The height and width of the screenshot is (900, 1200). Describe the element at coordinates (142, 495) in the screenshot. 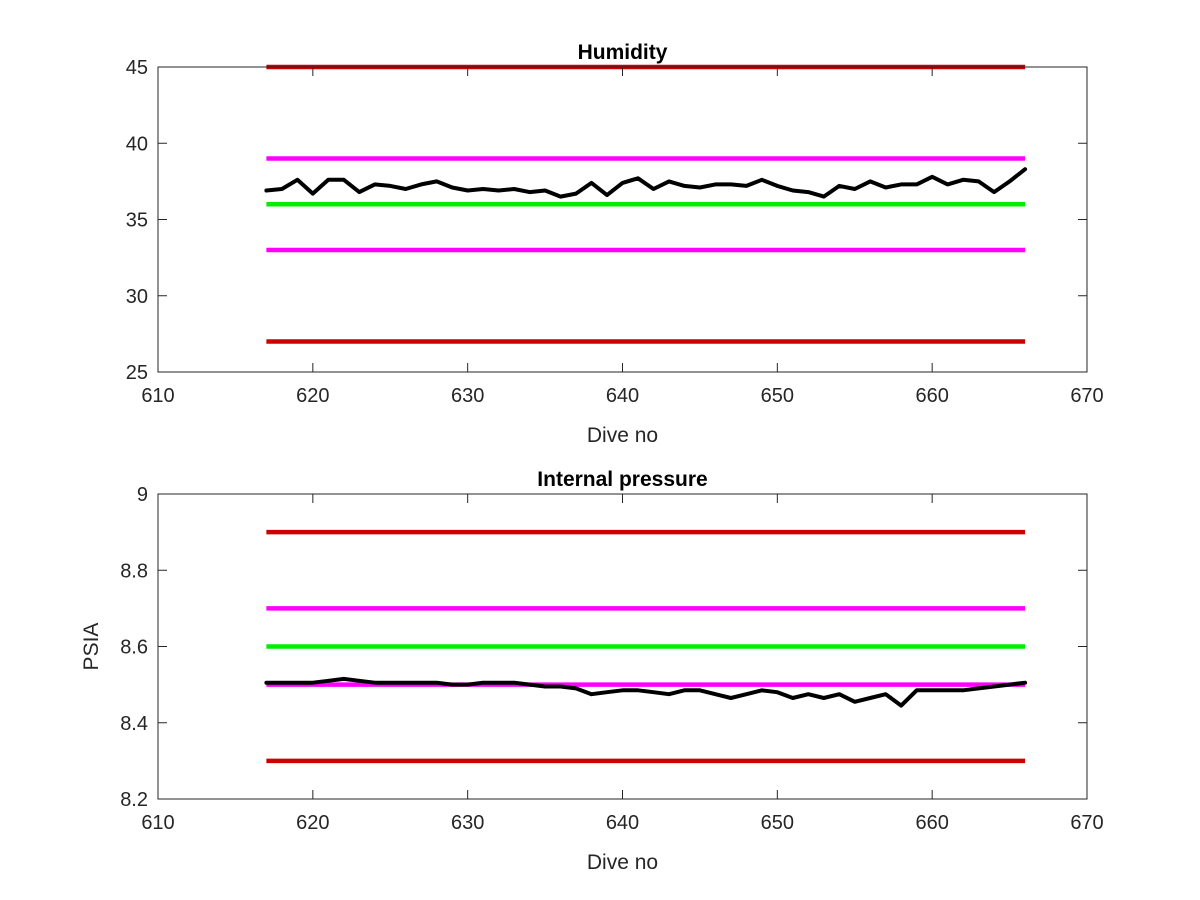

I see `y-tick-label: 9` at that location.